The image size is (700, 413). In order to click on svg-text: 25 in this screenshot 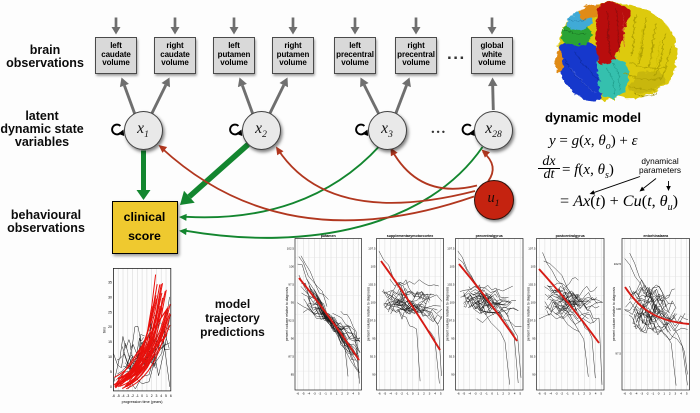, I will do `click(110, 312)`.